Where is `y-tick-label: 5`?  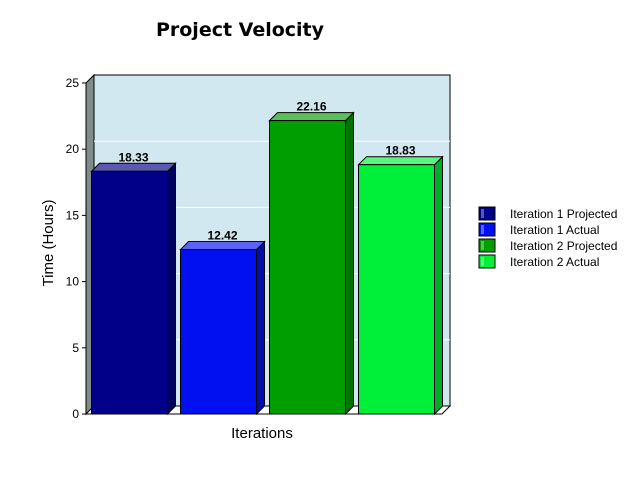 y-tick-label: 5 is located at coordinates (75, 348).